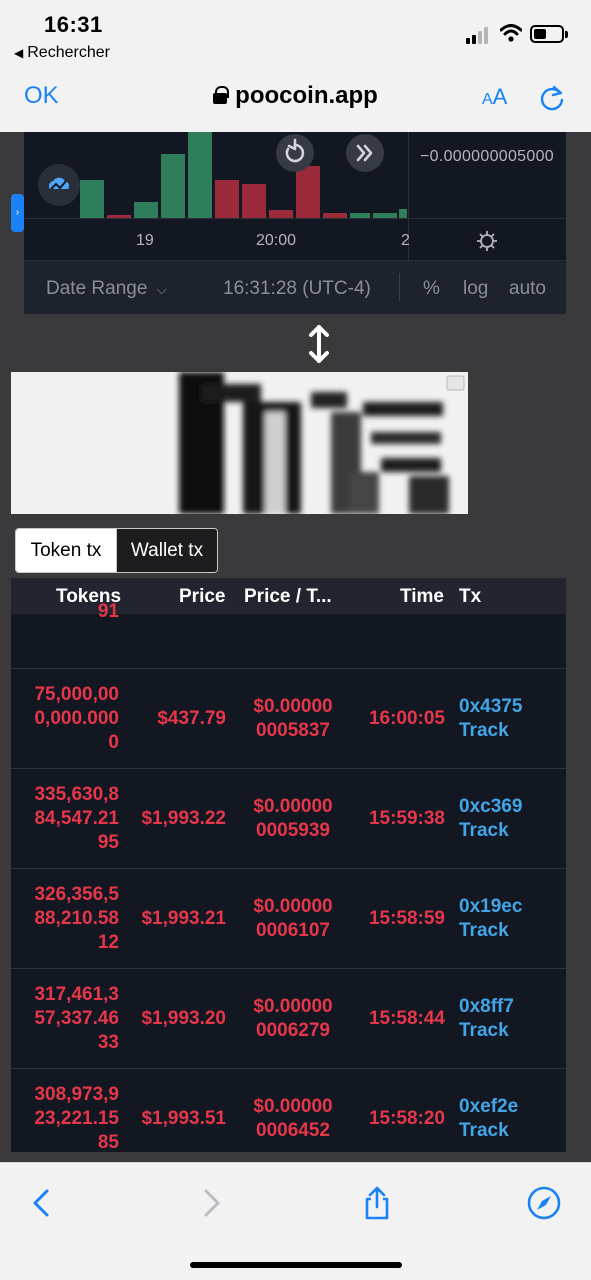 The width and height of the screenshot is (591, 1280). Describe the element at coordinates (97, 288) in the screenshot. I see `date-range-label: Date Range` at that location.